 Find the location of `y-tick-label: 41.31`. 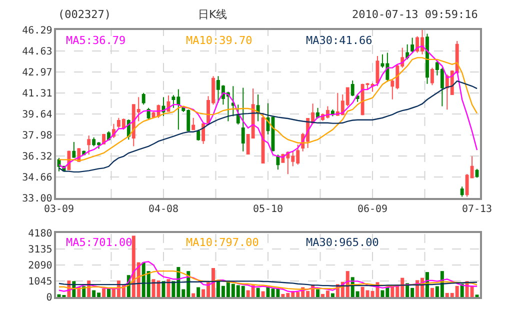

y-tick-label: 41.31 is located at coordinates (37, 94).